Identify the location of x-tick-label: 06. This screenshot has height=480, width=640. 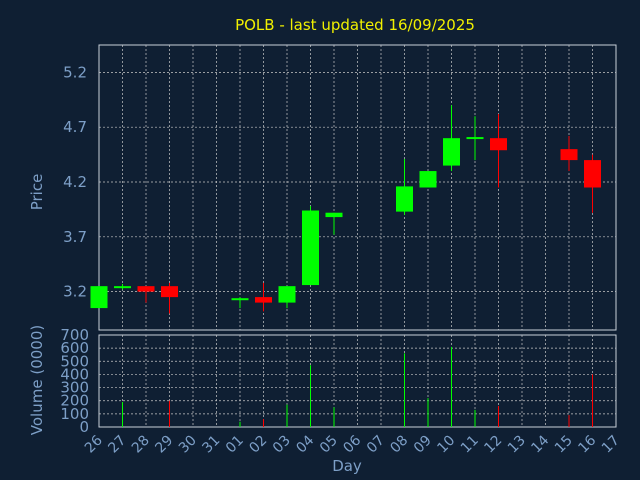
(352, 444).